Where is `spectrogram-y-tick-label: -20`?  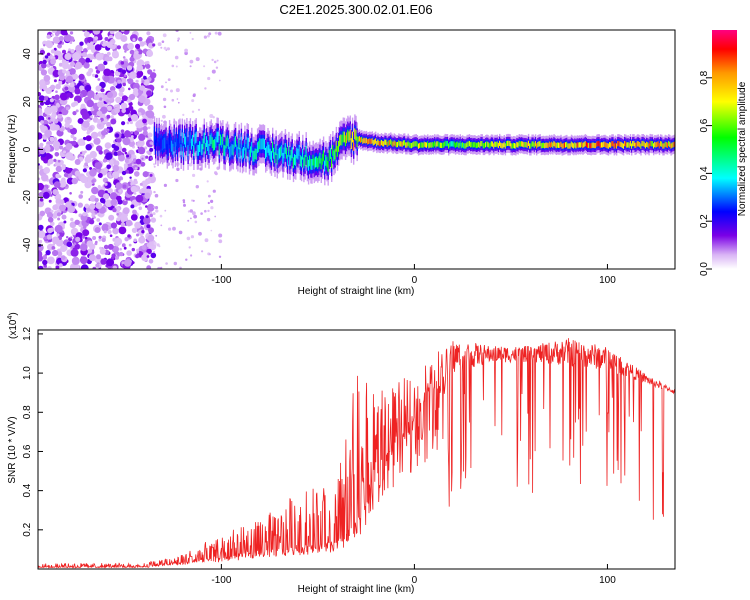
spectrogram-y-tick-label: -20 is located at coordinates (27, 197).